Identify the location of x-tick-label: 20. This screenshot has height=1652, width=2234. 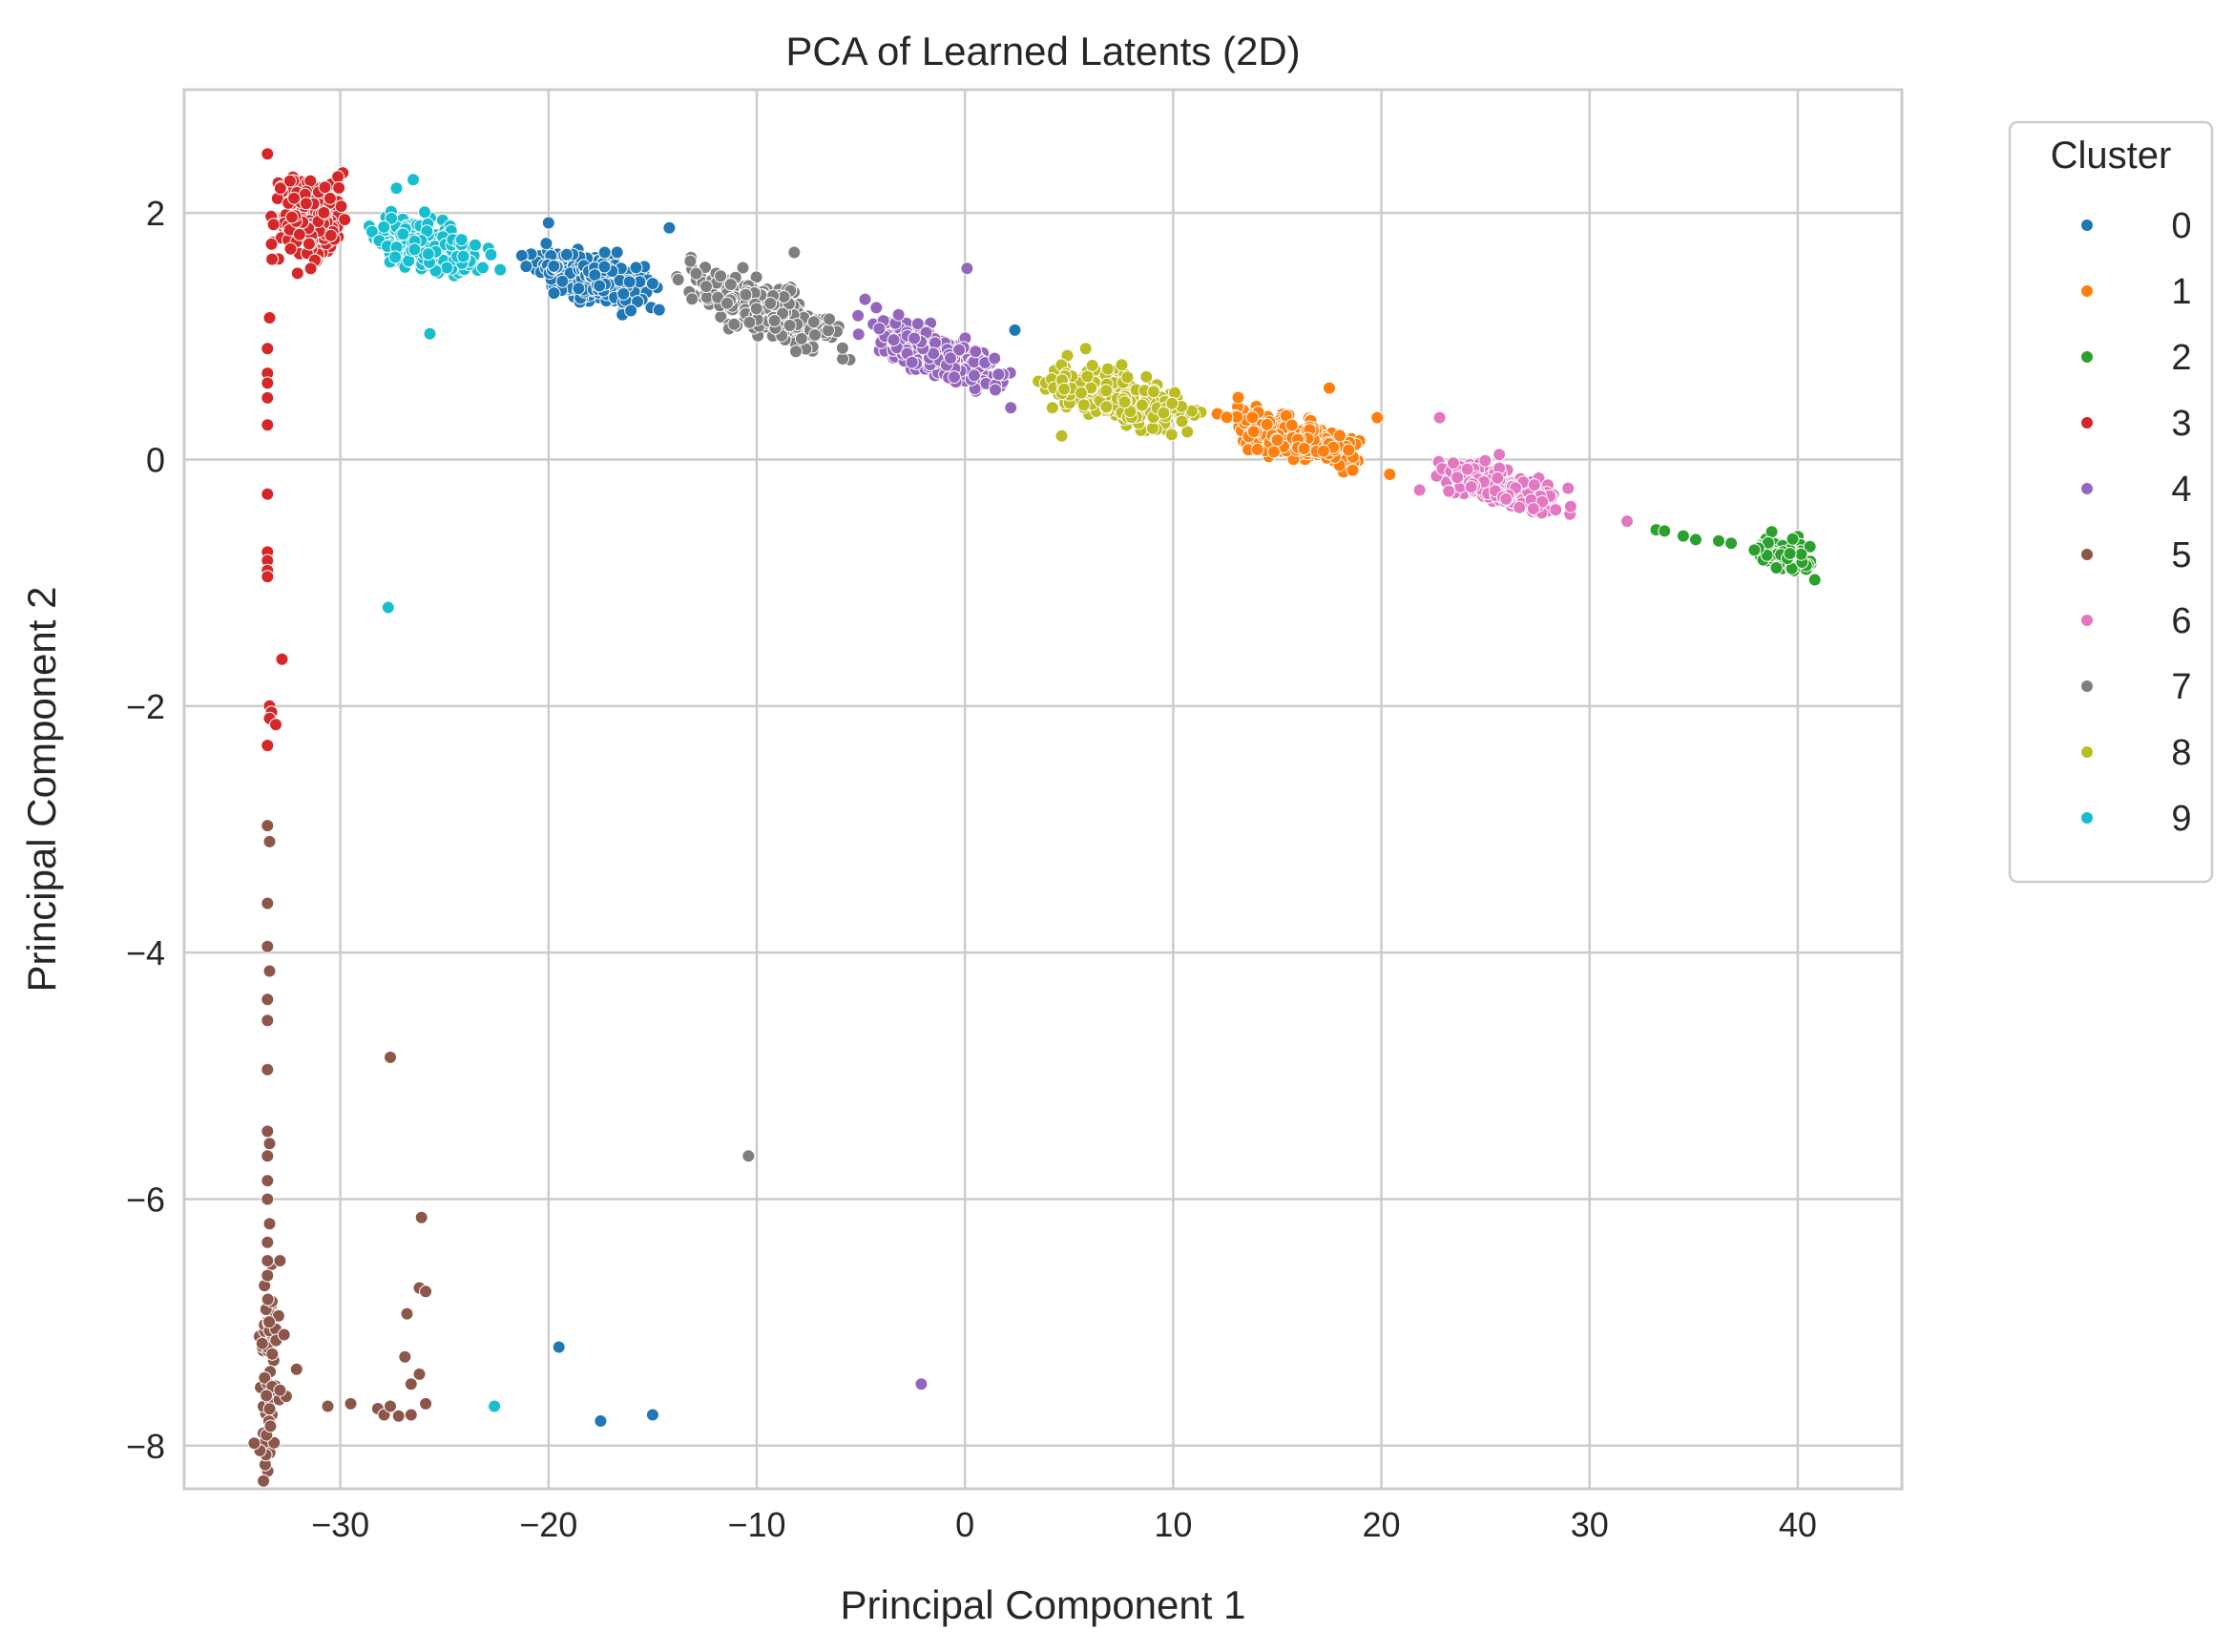
(1382, 1524).